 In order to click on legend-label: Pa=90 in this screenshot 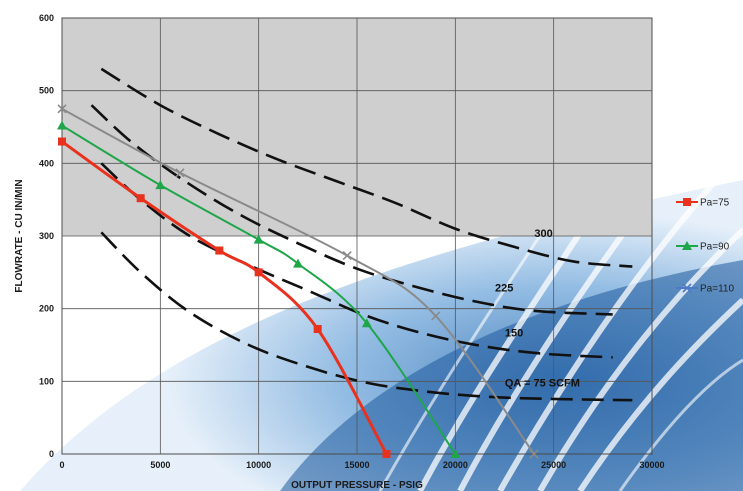, I will do `click(715, 247)`.